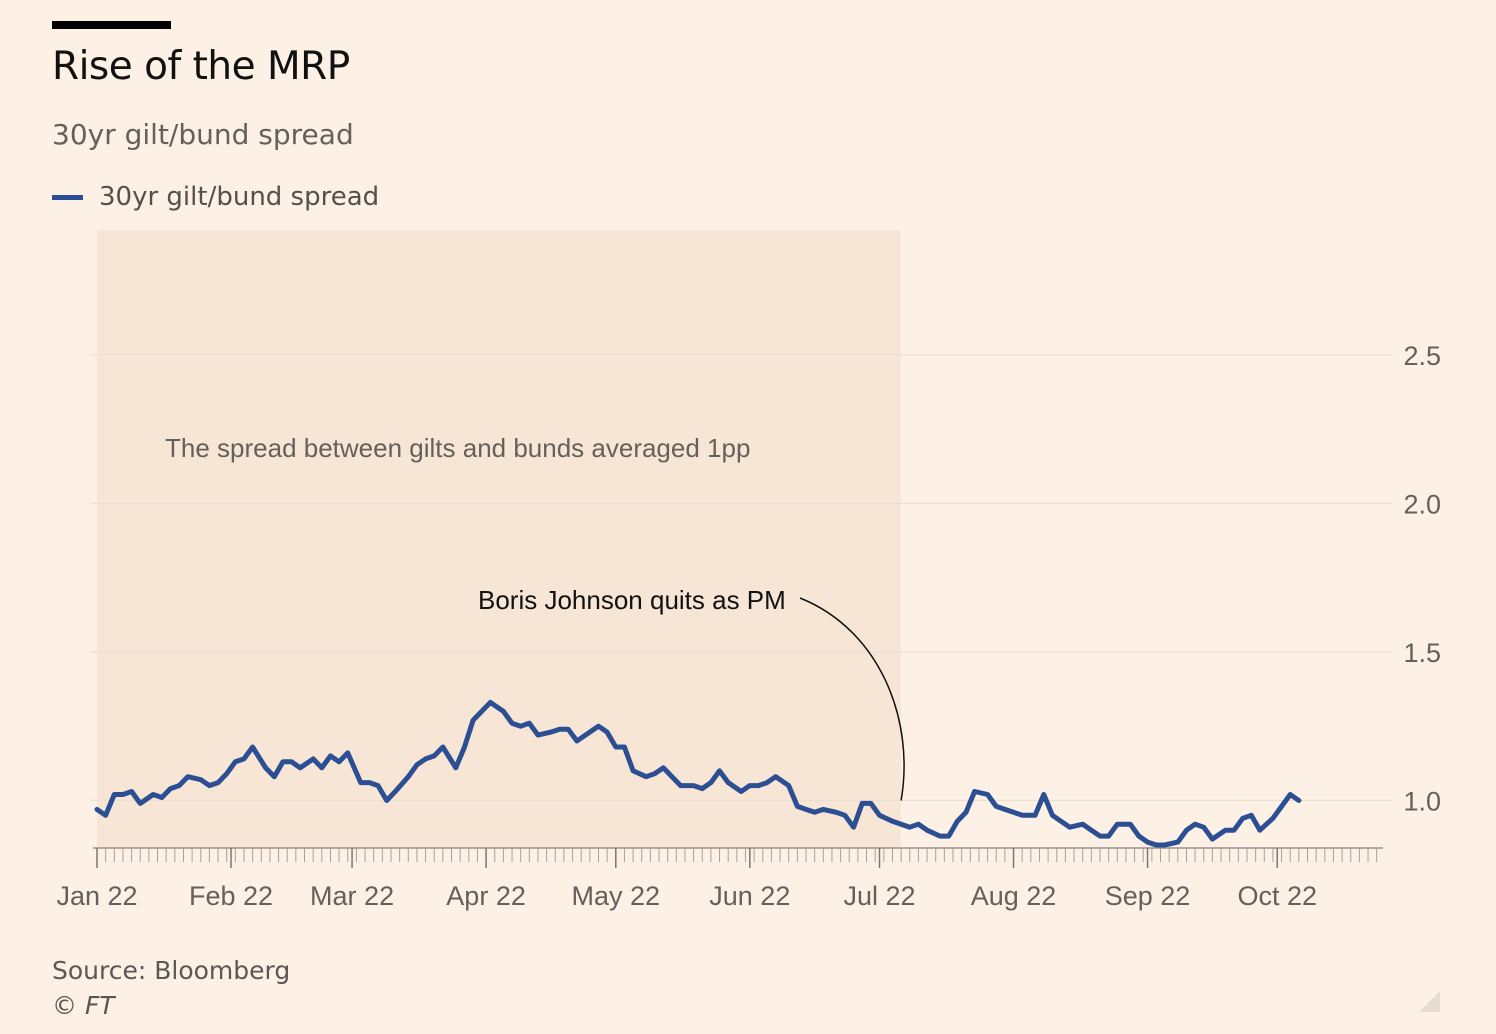 The image size is (1496, 1034). What do you see at coordinates (749, 896) in the screenshot?
I see `x-tick-label: Jun 22` at bounding box center [749, 896].